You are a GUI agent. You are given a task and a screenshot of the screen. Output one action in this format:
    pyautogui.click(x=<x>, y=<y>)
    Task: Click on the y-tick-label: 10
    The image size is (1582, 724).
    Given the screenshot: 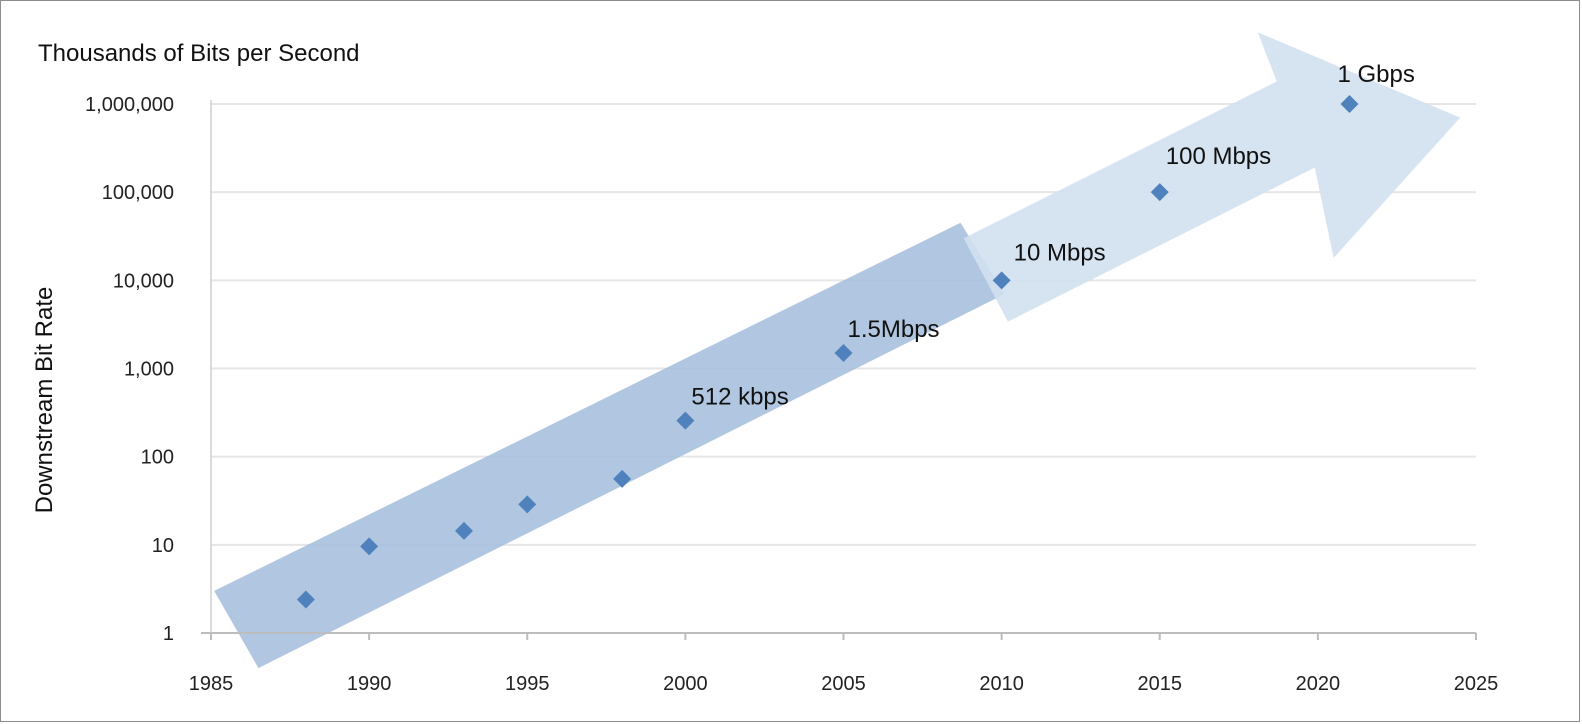 What is the action you would take?
    pyautogui.click(x=163, y=546)
    